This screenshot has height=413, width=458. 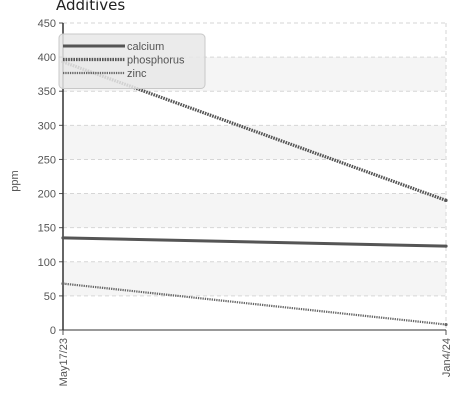 What do you see at coordinates (50, 297) in the screenshot?
I see `y-tick-label: 50` at bounding box center [50, 297].